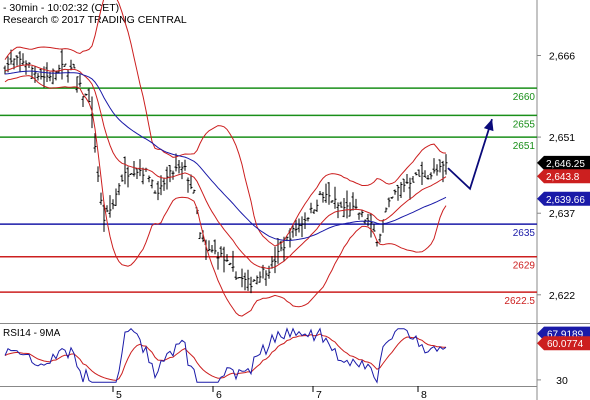 This screenshot has height=400, width=590. I want to click on time-tick-label: 5, so click(119, 394).